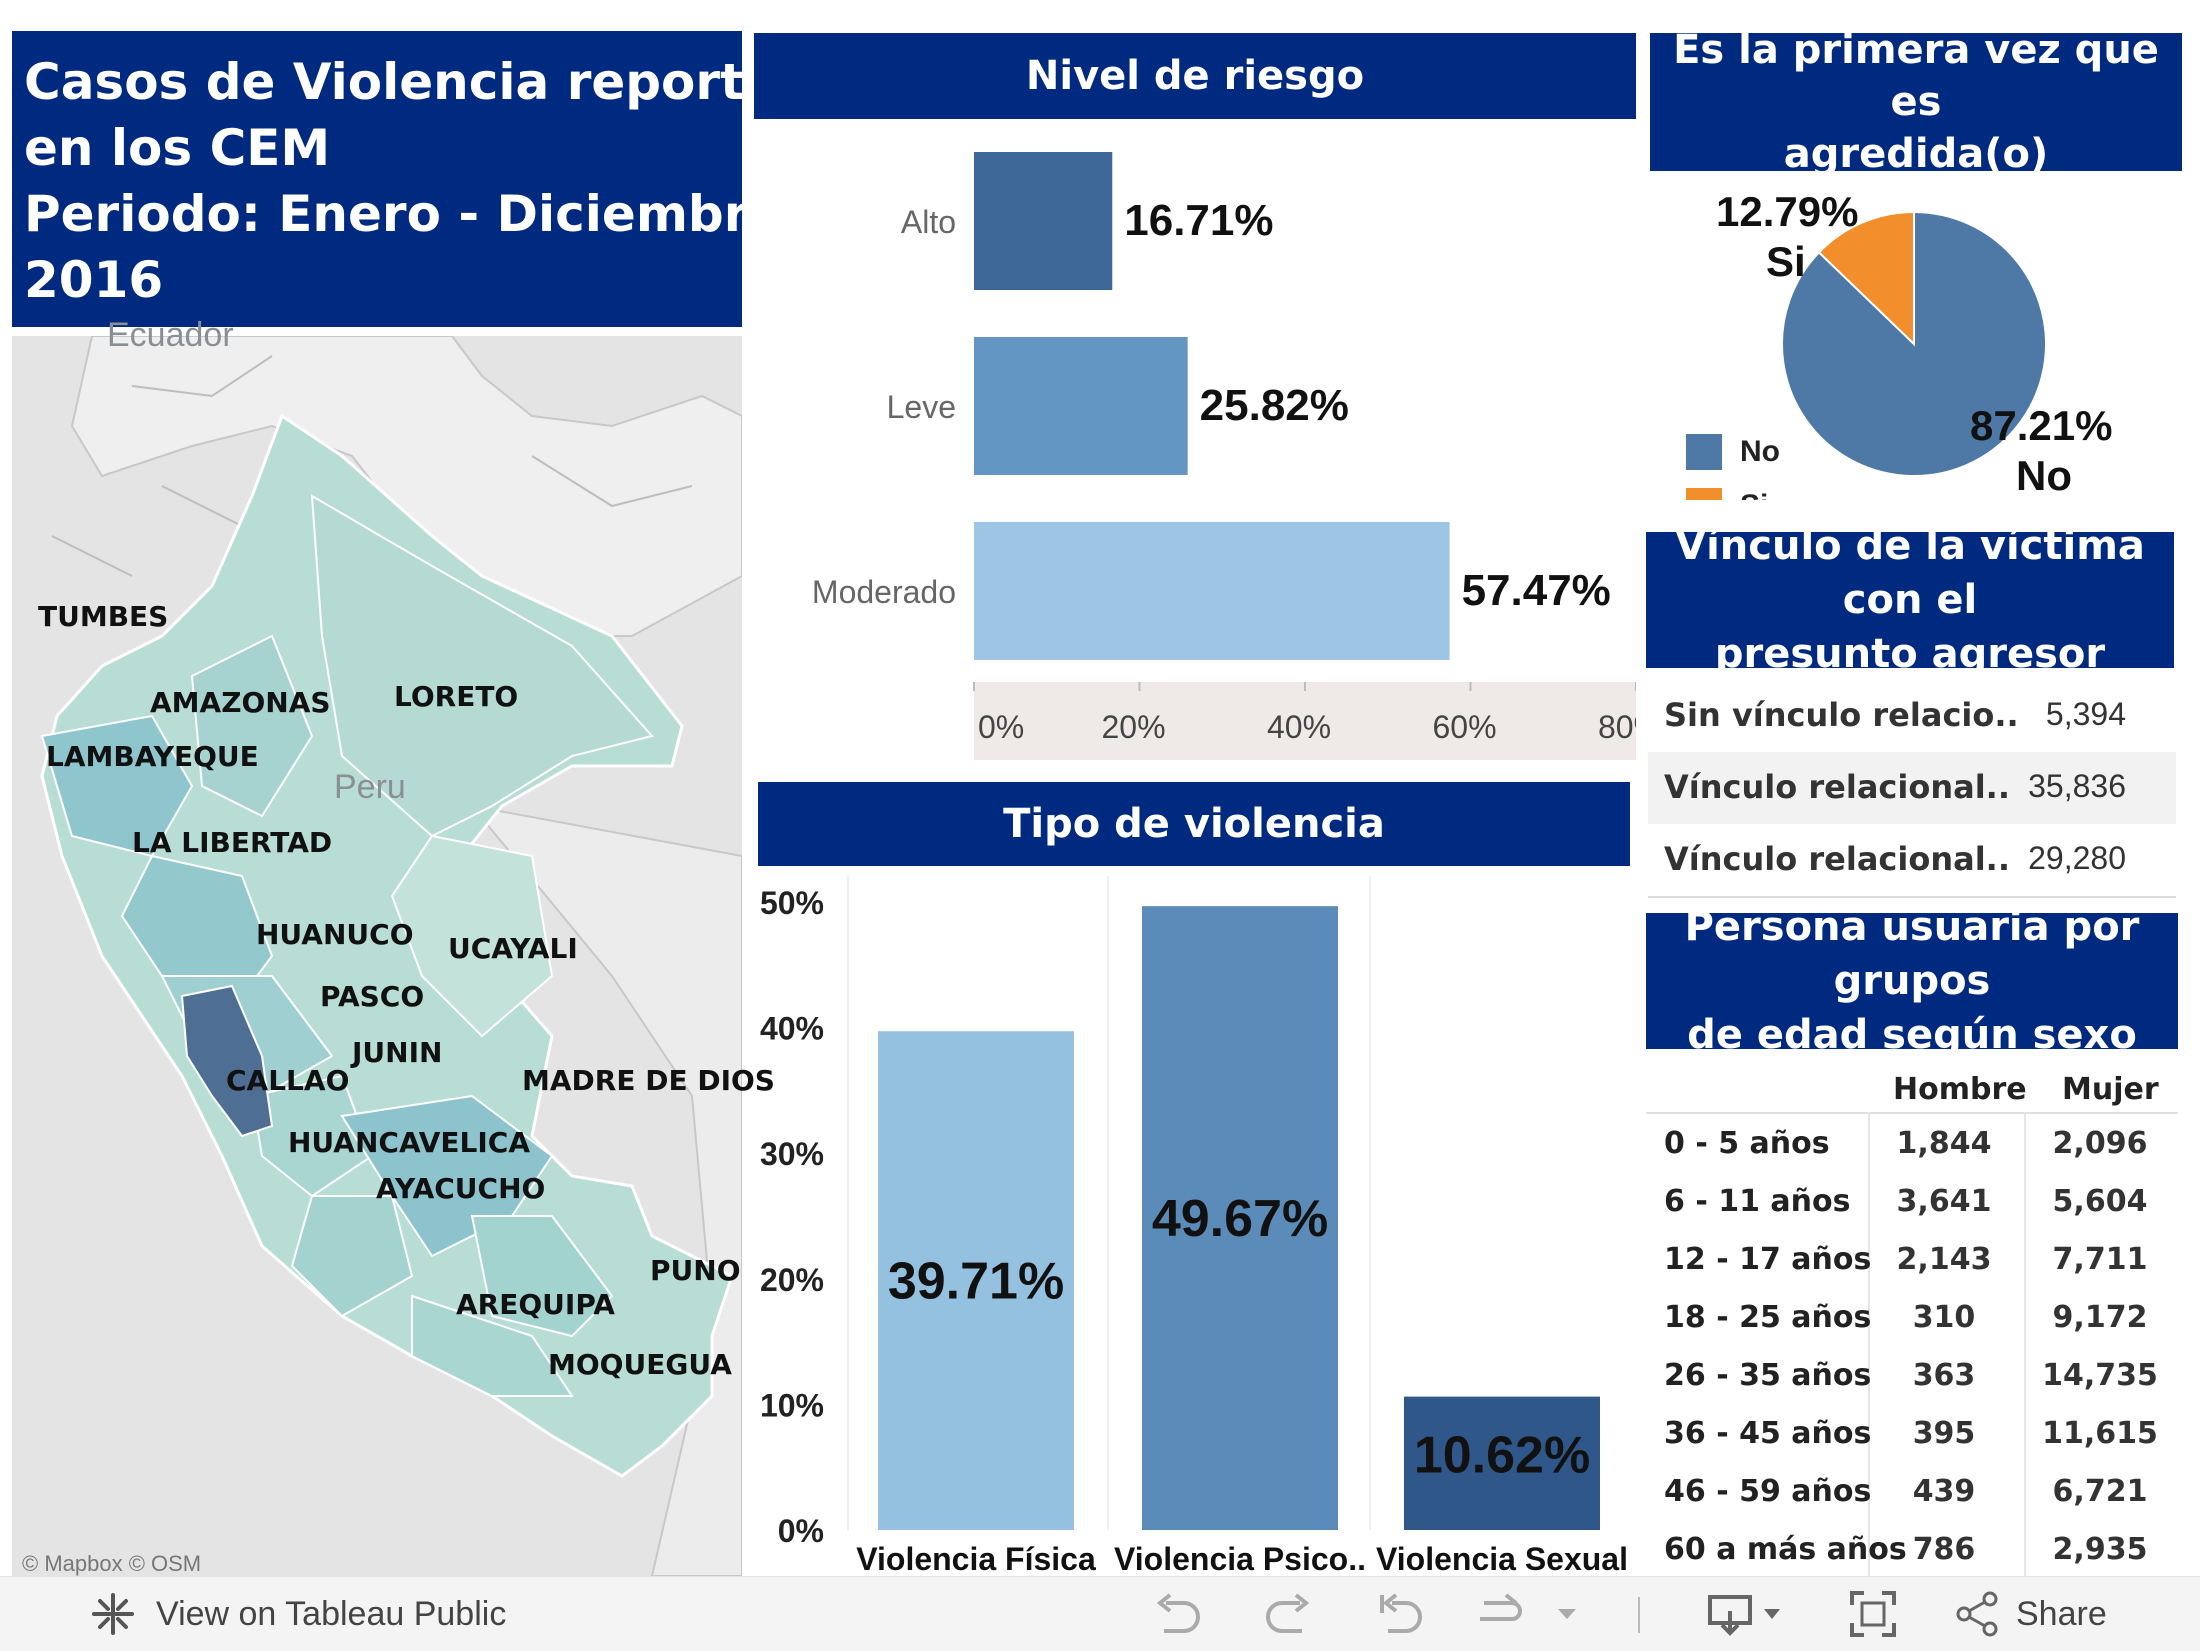  What do you see at coordinates (335, 934) in the screenshot?
I see `region-huanuco: HUANUCO` at bounding box center [335, 934].